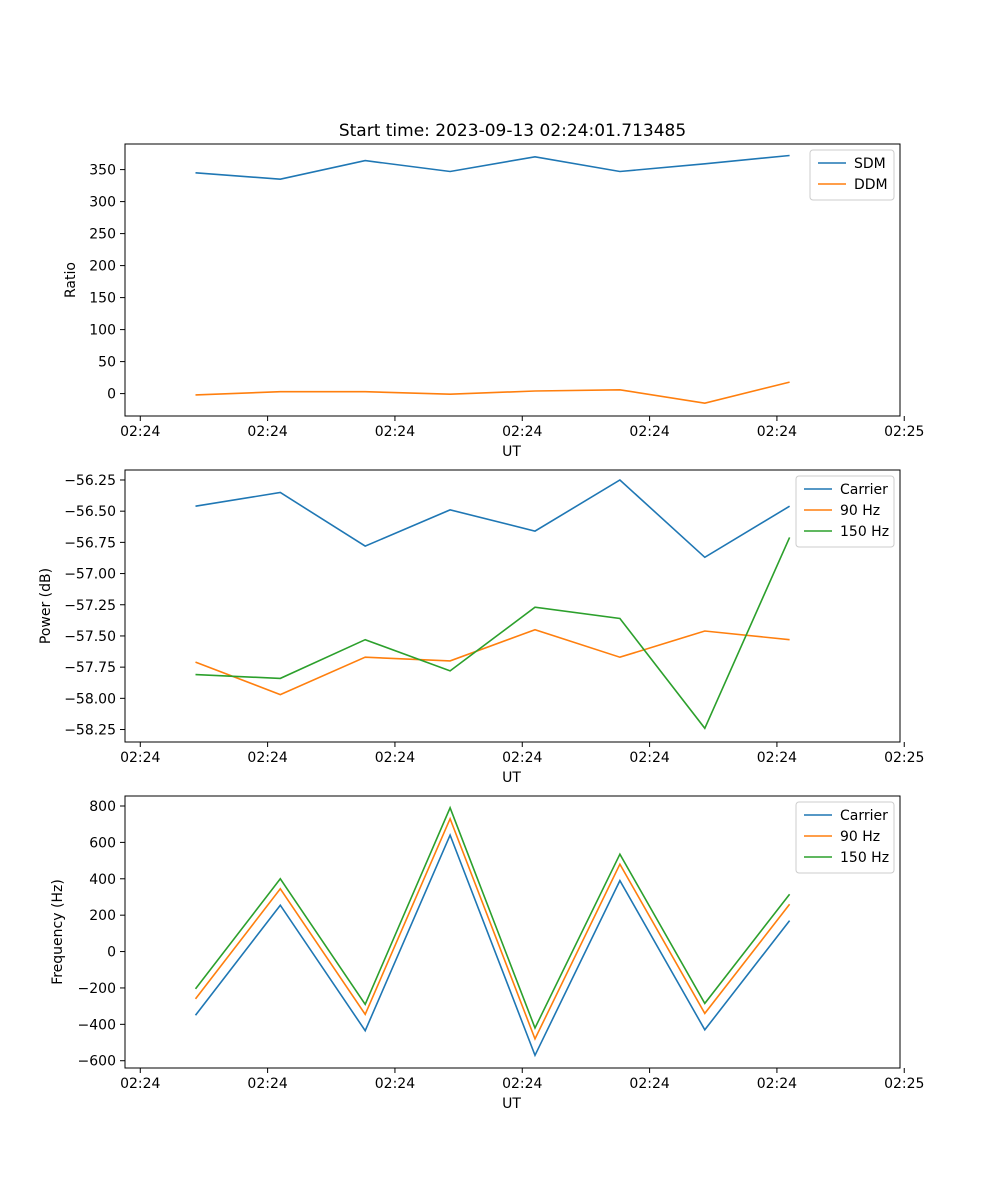 This screenshot has width=1000, height=1200. Describe the element at coordinates (90, 606) in the screenshot. I see `y-tick-label: −57.25` at that location.